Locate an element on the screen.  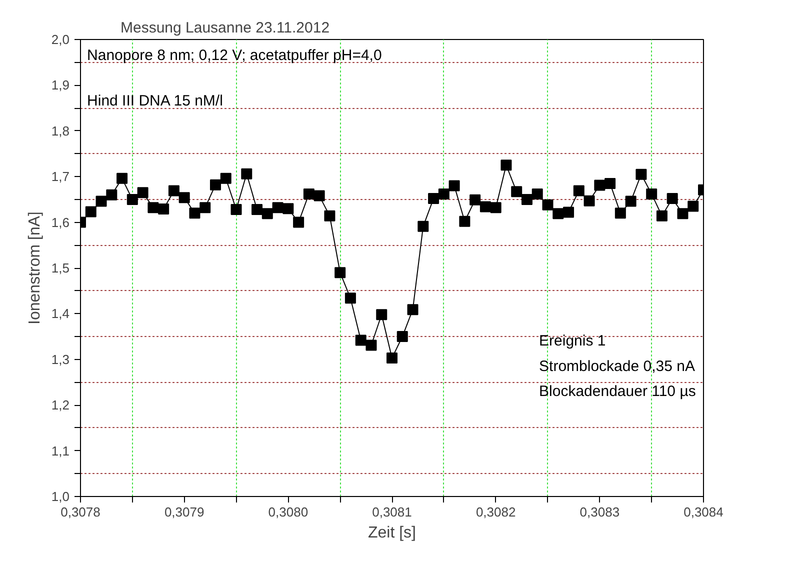
annotation: Hind III DNA 15 nM/l is located at coordinates (155, 101).